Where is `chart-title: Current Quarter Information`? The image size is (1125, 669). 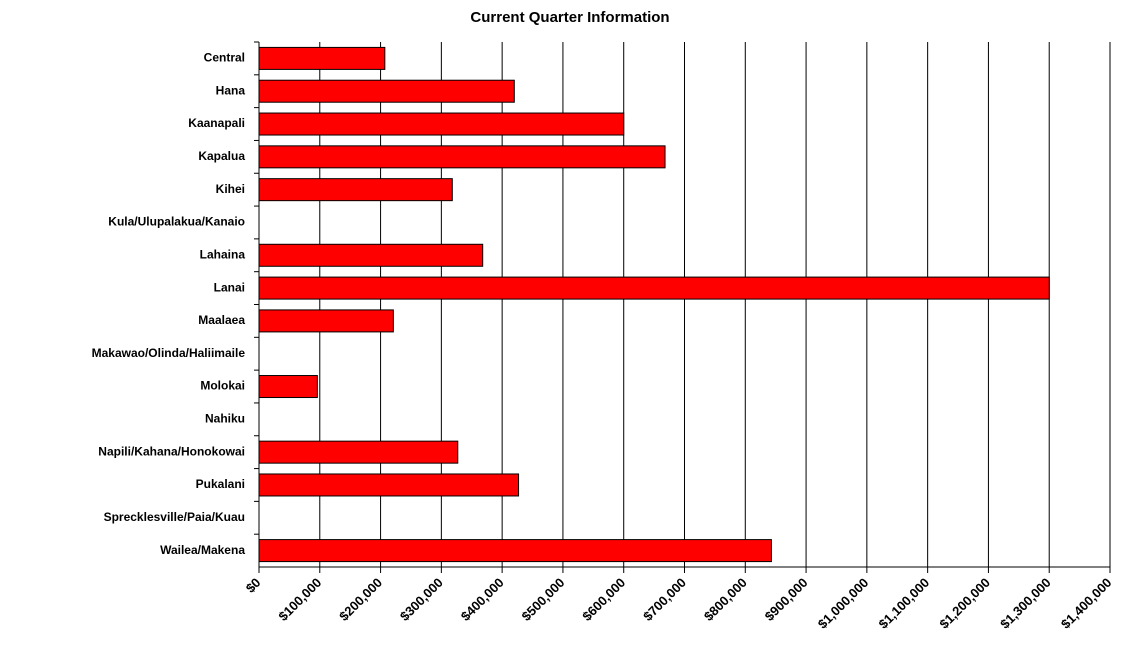 chart-title: Current Quarter Information is located at coordinates (569, 17).